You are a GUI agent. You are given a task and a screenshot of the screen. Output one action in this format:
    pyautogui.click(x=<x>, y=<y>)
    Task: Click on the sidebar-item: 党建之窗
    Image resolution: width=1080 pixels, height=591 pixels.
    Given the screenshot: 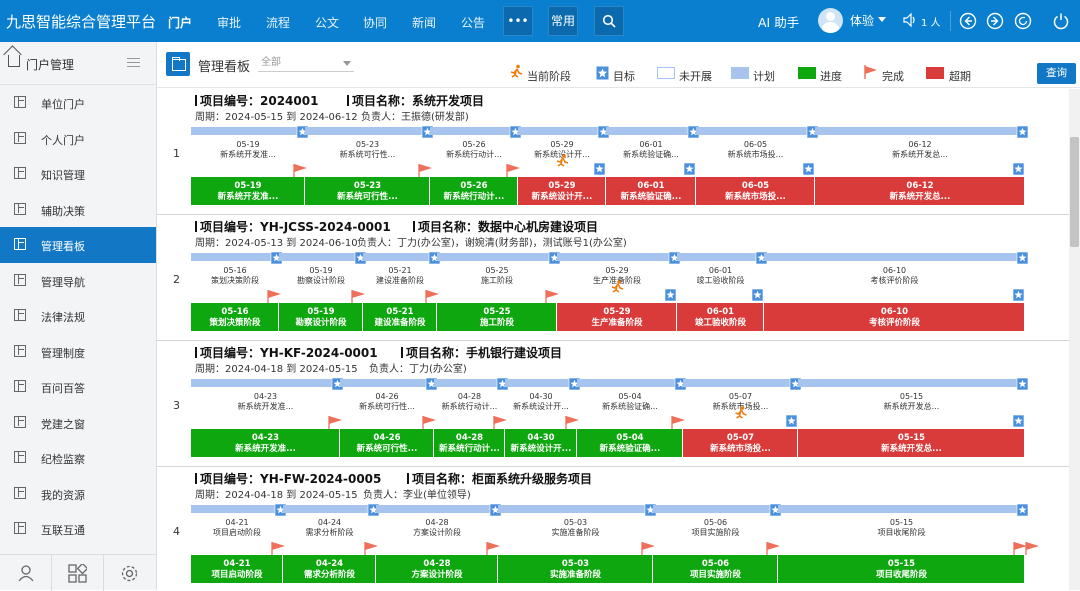 What is the action you would take?
    pyautogui.click(x=78, y=423)
    